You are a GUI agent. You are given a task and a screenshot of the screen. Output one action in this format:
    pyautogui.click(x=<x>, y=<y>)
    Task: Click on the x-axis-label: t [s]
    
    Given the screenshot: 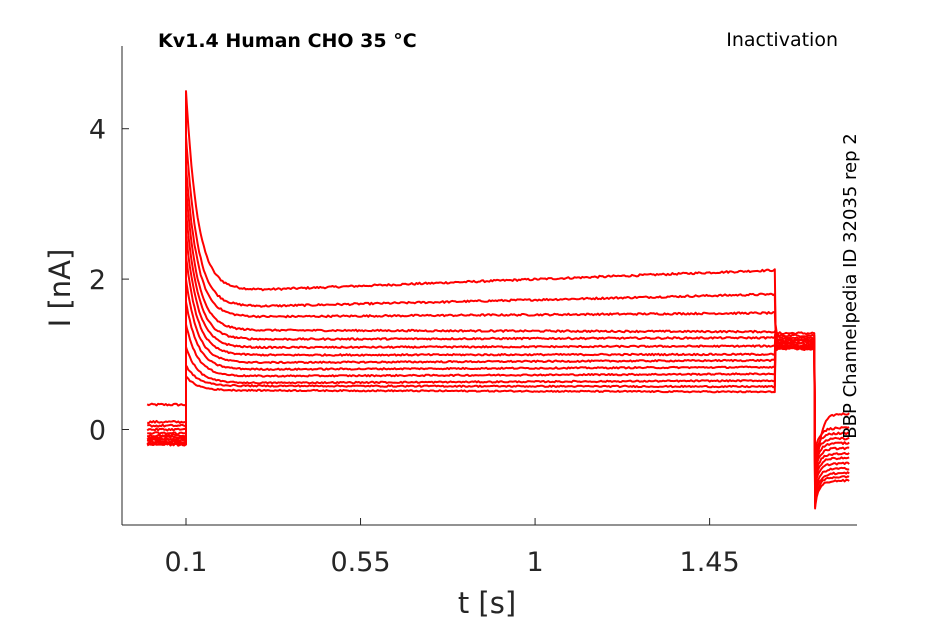 What is the action you would take?
    pyautogui.click(x=487, y=603)
    